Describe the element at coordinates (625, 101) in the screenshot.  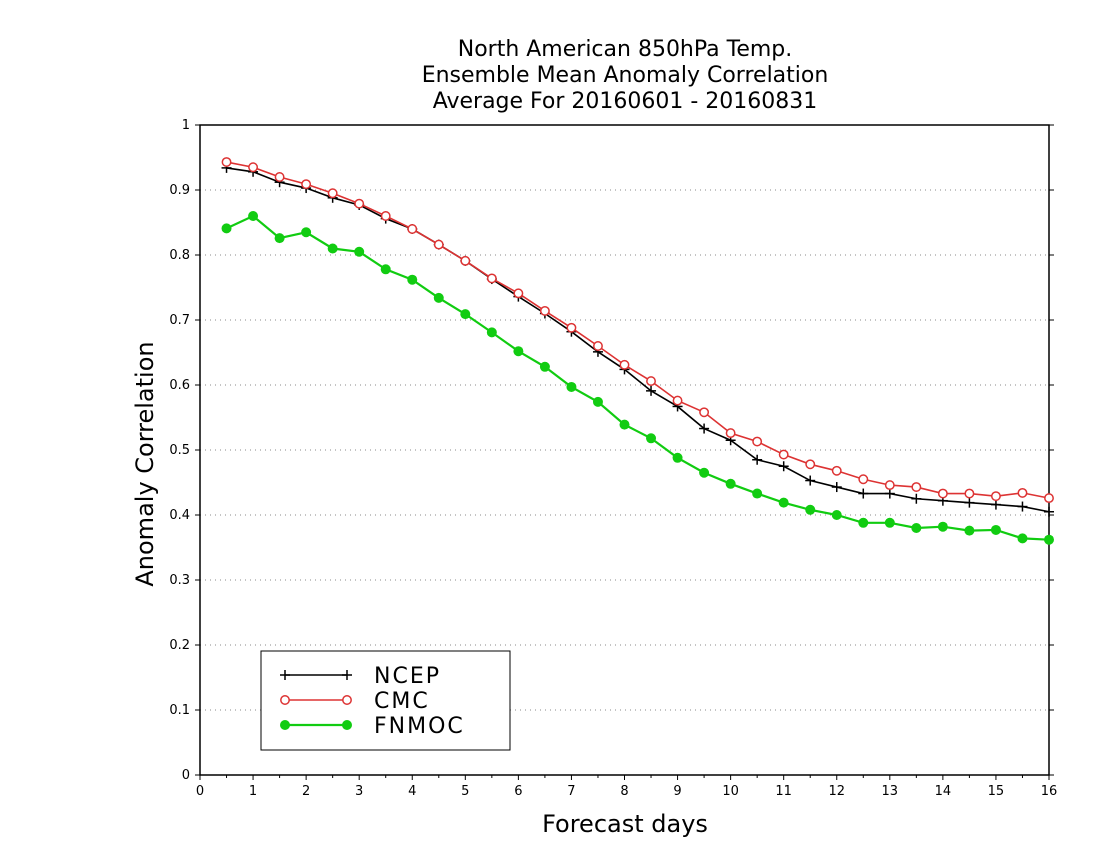
I see `chart-title-line-3: Average For 20160601 - 20160831` at that location.